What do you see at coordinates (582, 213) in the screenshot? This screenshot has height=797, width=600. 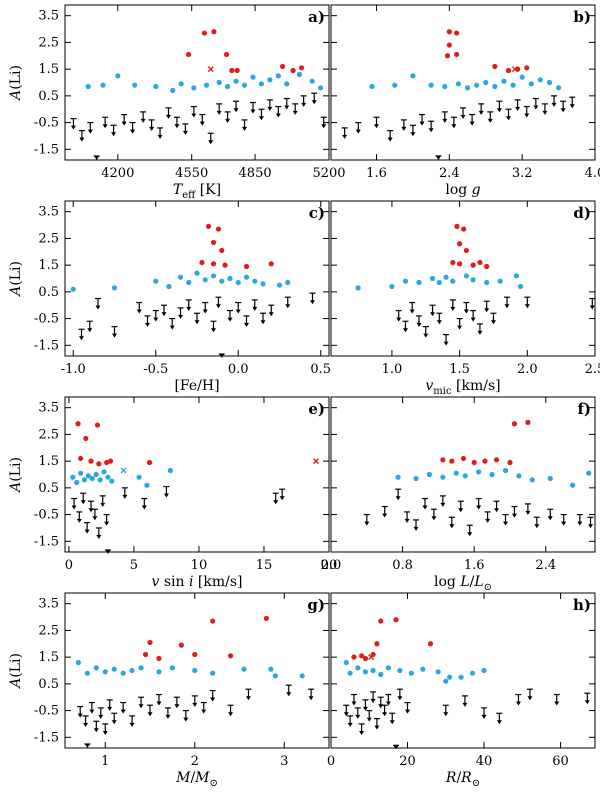 I see `panel-label: d)` at bounding box center [582, 213].